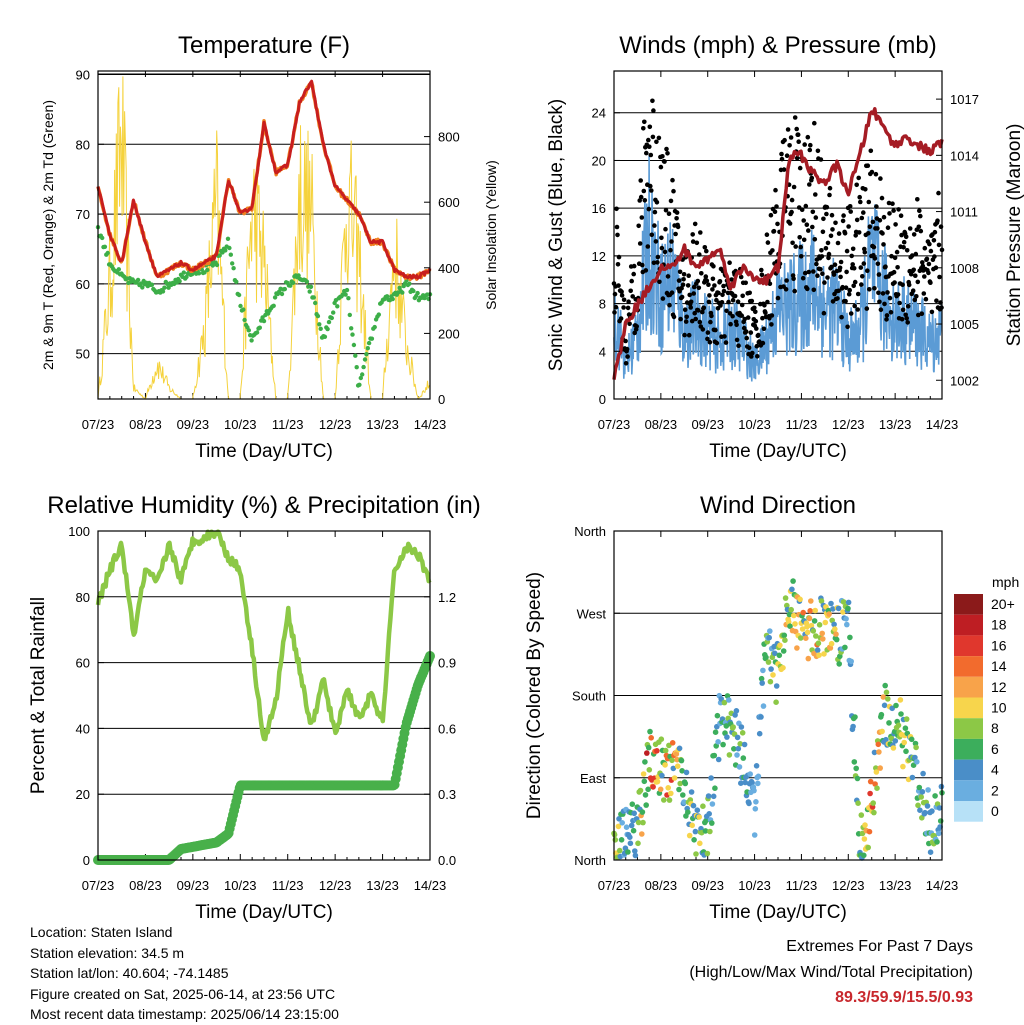 The height and width of the screenshot is (1025, 1024). What do you see at coordinates (999, 625) in the screenshot?
I see `legend-label: 18` at bounding box center [999, 625].